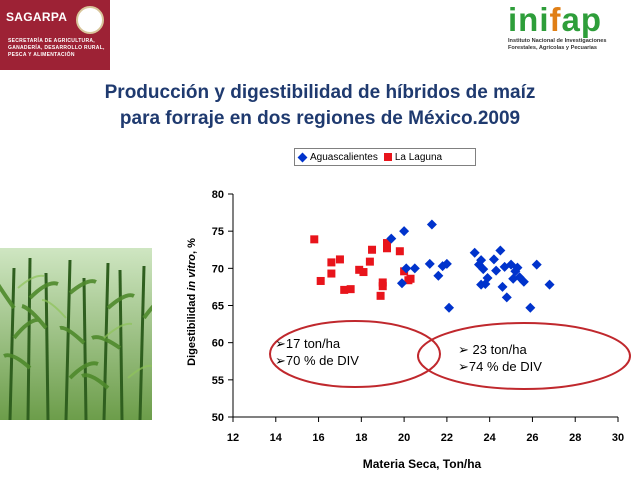 This screenshot has width=638, height=479. Describe the element at coordinates (218, 381) in the screenshot. I see `y-tick-label: 55` at that location.